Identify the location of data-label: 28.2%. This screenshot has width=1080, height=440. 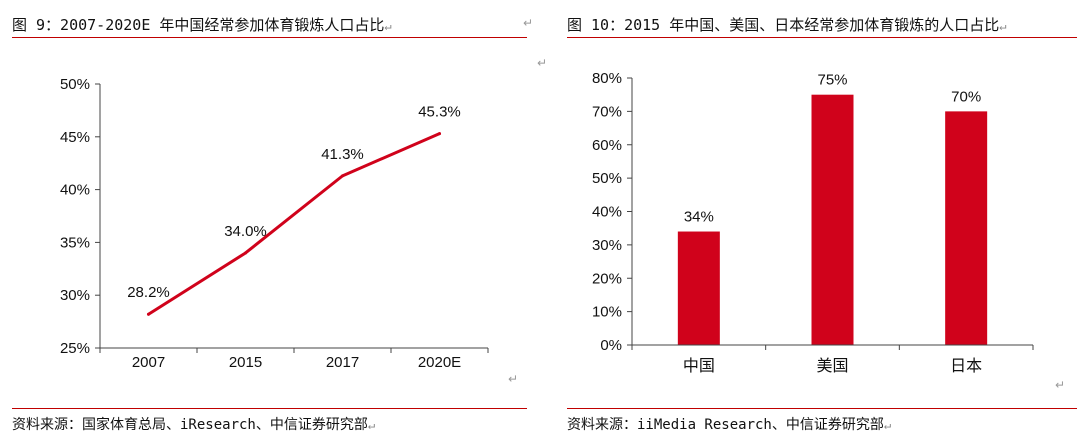
(148, 292).